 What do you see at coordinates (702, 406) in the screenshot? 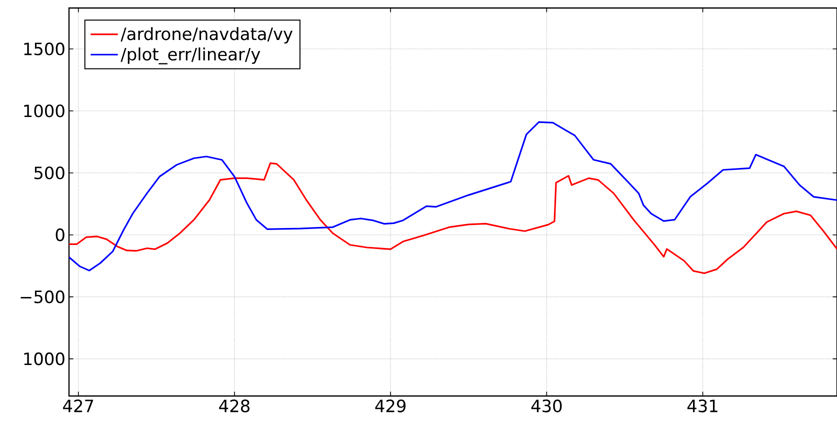
I see `x-tick-label: 431` at bounding box center [702, 406].